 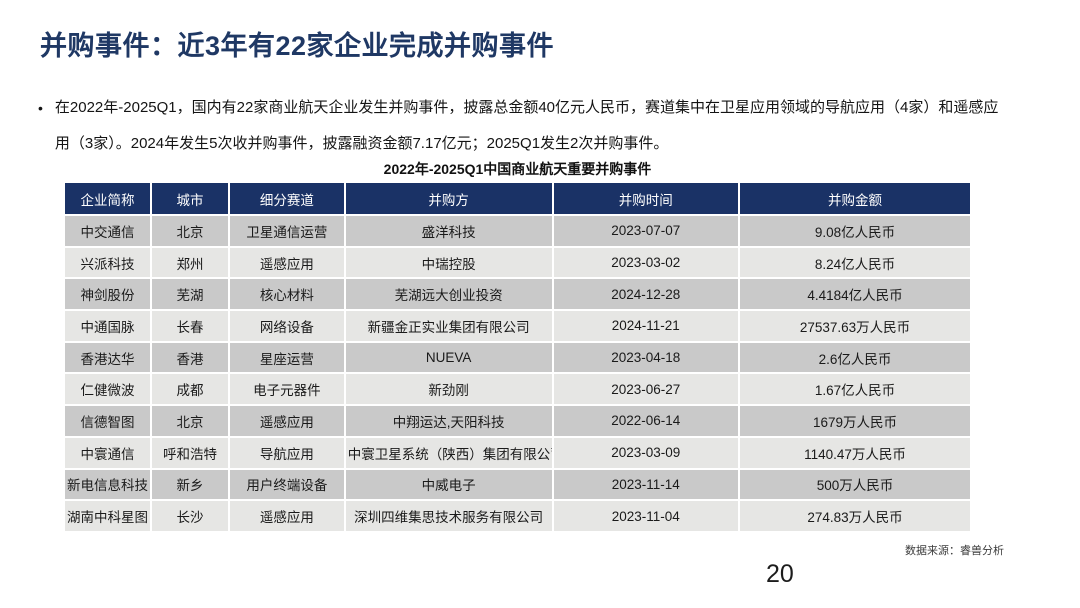 I want to click on table-cell: 用户终端设备, so click(x=287, y=484).